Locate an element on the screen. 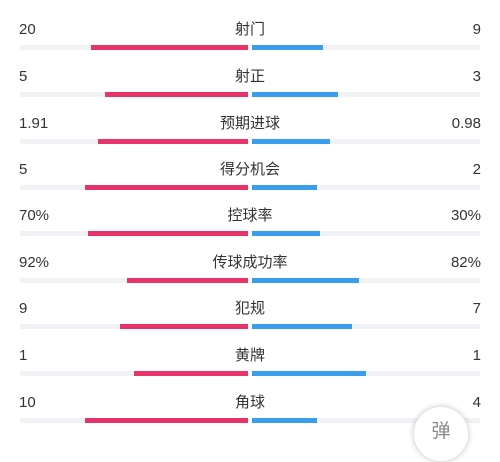  home-value: 9 is located at coordinates (23, 308).